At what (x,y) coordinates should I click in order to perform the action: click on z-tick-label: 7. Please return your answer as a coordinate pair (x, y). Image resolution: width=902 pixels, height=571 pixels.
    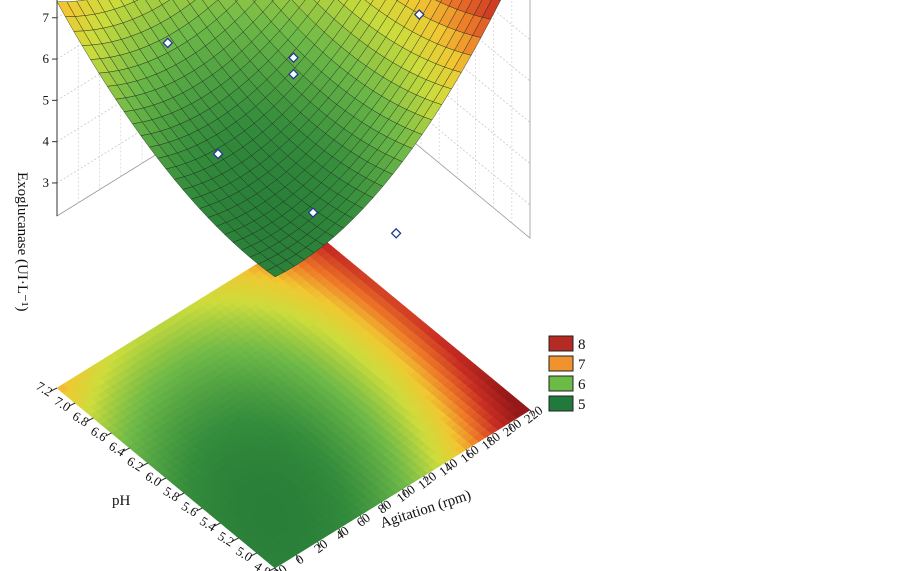
    Looking at the image, I should click on (46, 17).